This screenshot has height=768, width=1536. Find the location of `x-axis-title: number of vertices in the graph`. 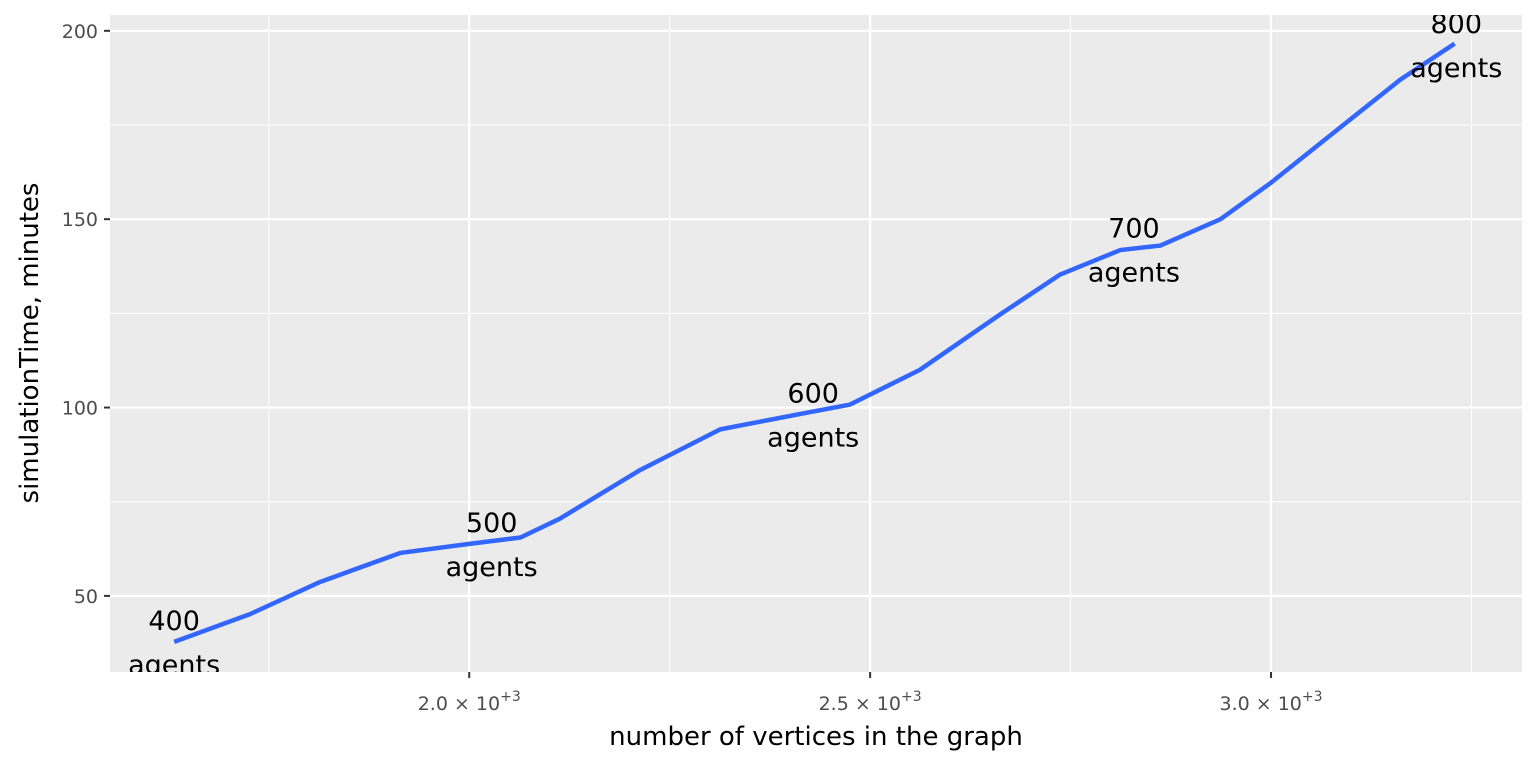

x-axis-title: number of vertices in the graph is located at coordinates (816, 737).